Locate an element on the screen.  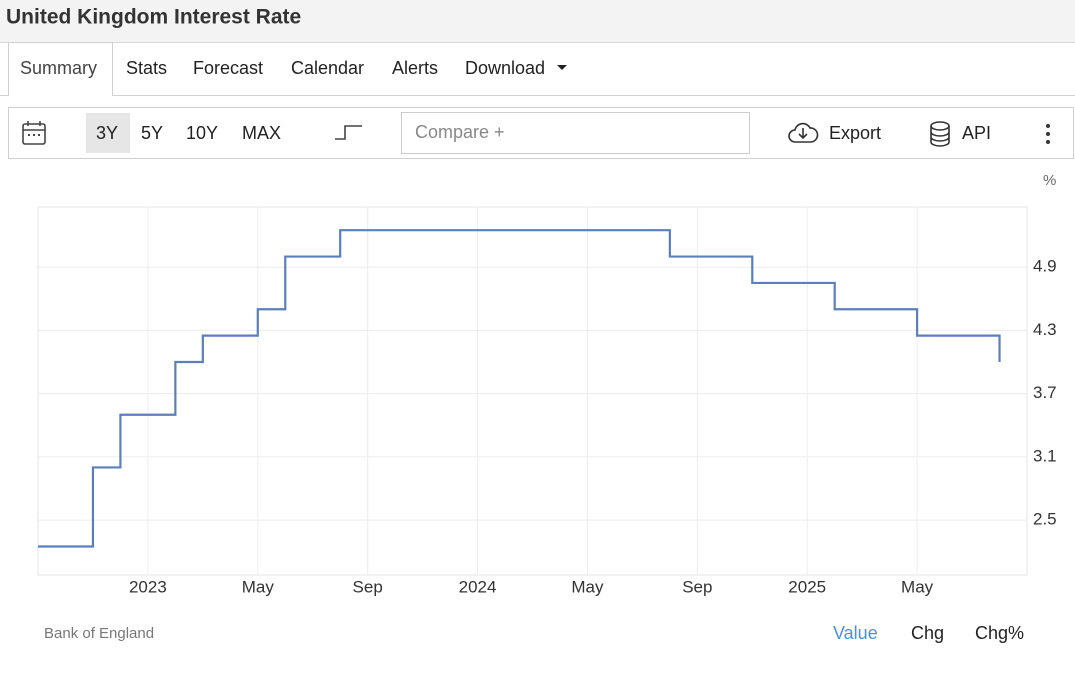
range-button: 3Y is located at coordinates (107, 133).